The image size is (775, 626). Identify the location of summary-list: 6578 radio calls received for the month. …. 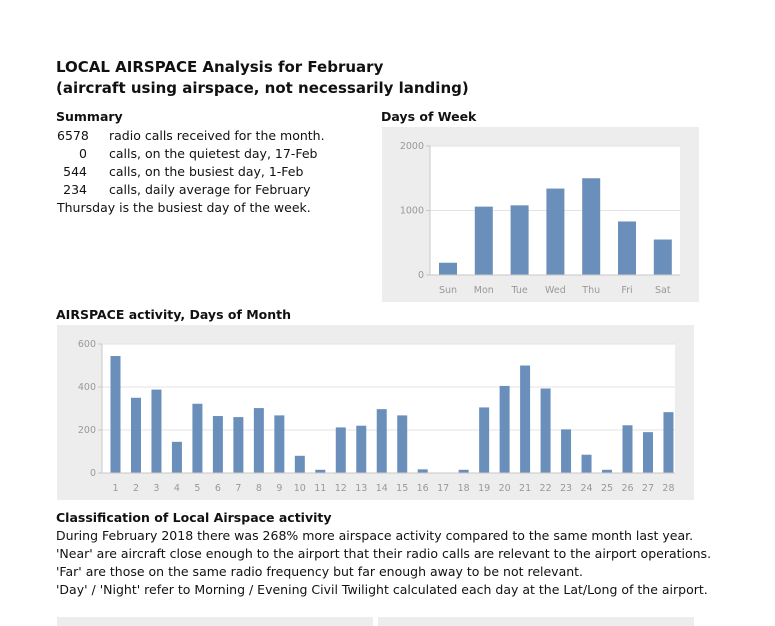
(191, 172).